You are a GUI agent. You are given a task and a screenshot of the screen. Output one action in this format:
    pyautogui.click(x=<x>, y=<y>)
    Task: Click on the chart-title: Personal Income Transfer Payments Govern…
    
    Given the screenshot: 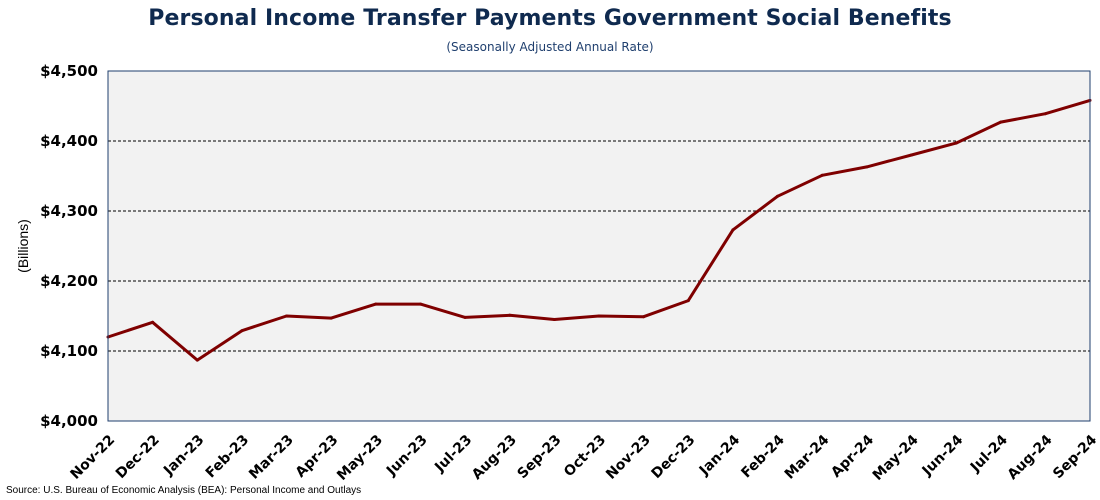 What is the action you would take?
    pyautogui.click(x=550, y=18)
    